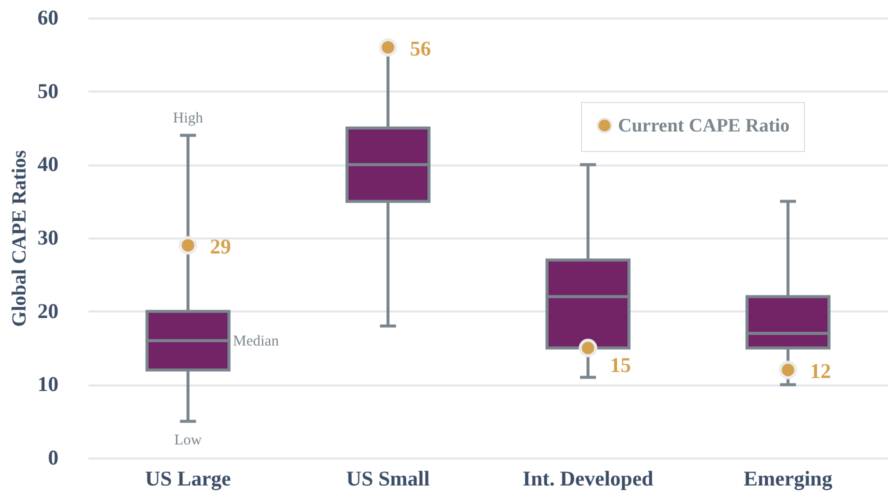 This screenshot has width=889, height=498. Describe the element at coordinates (420, 48) in the screenshot. I see `data-label: 56` at that location.